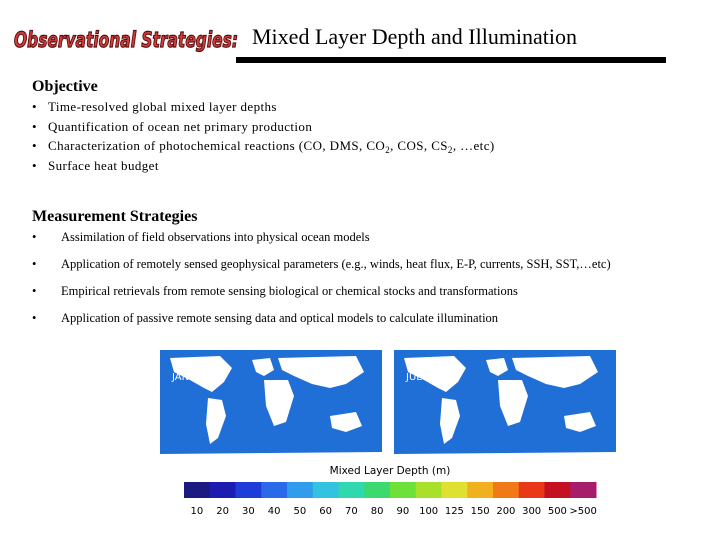 This screenshot has width=720, height=540. I want to click on colorbar-tick-label: 100, so click(428, 511).